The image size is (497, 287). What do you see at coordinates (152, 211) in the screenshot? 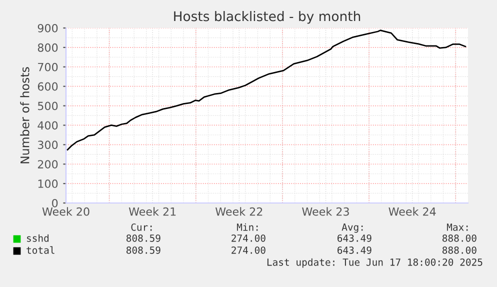
I see `x-tick-label: Week 21` at bounding box center [152, 211].